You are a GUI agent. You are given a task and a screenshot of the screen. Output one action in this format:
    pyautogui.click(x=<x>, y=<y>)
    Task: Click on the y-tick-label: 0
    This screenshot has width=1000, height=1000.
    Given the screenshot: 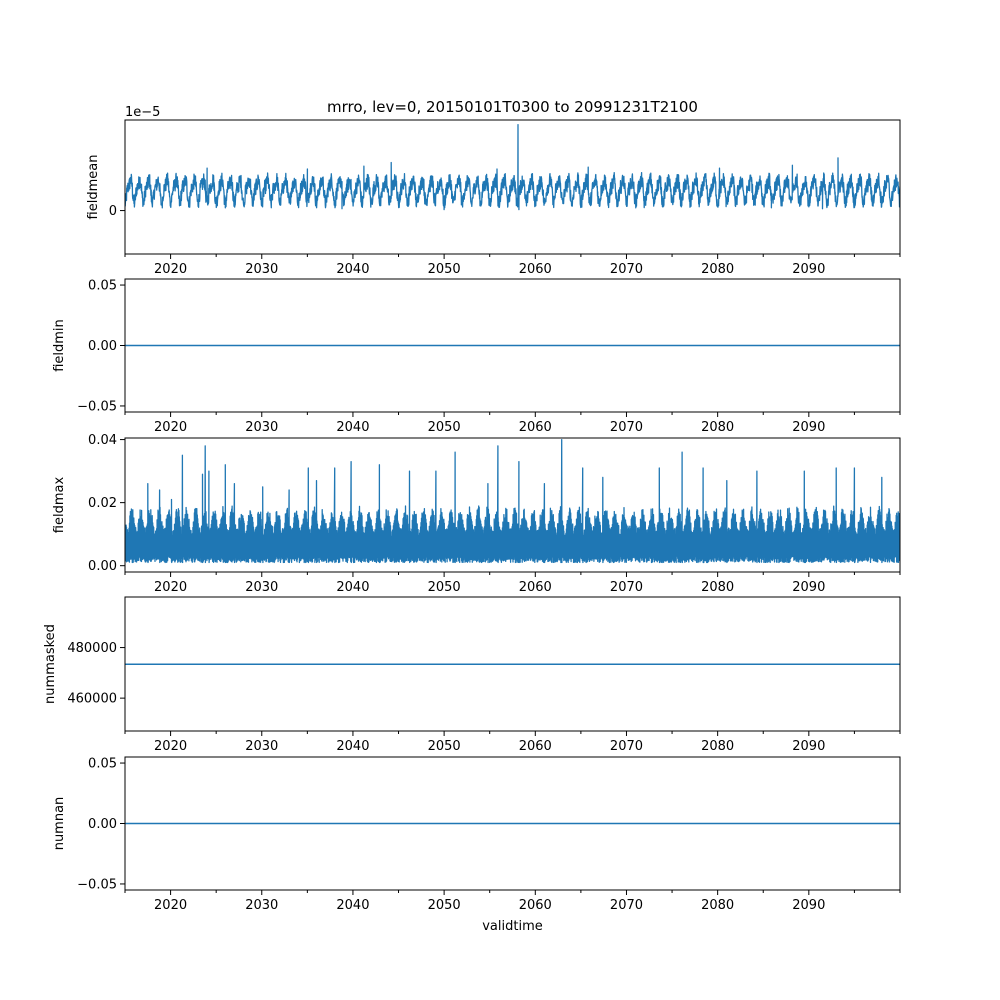 What is the action you would take?
    pyautogui.click(x=113, y=211)
    